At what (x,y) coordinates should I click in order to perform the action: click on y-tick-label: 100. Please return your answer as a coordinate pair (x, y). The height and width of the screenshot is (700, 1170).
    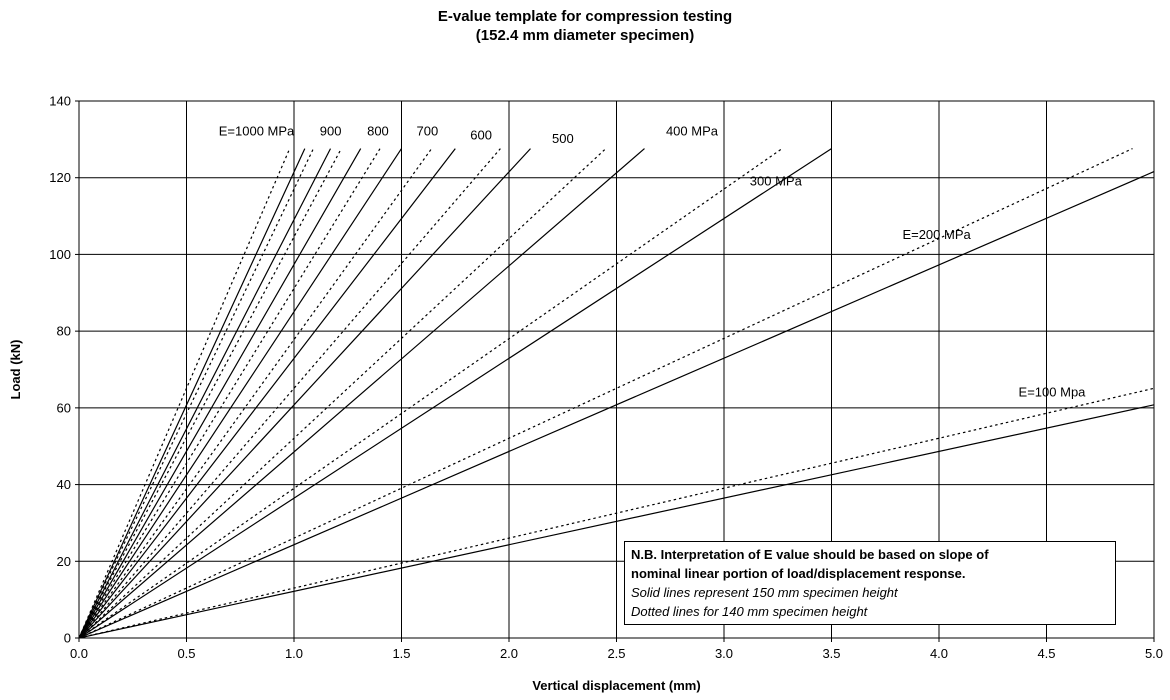
    Looking at the image, I should click on (60, 254).